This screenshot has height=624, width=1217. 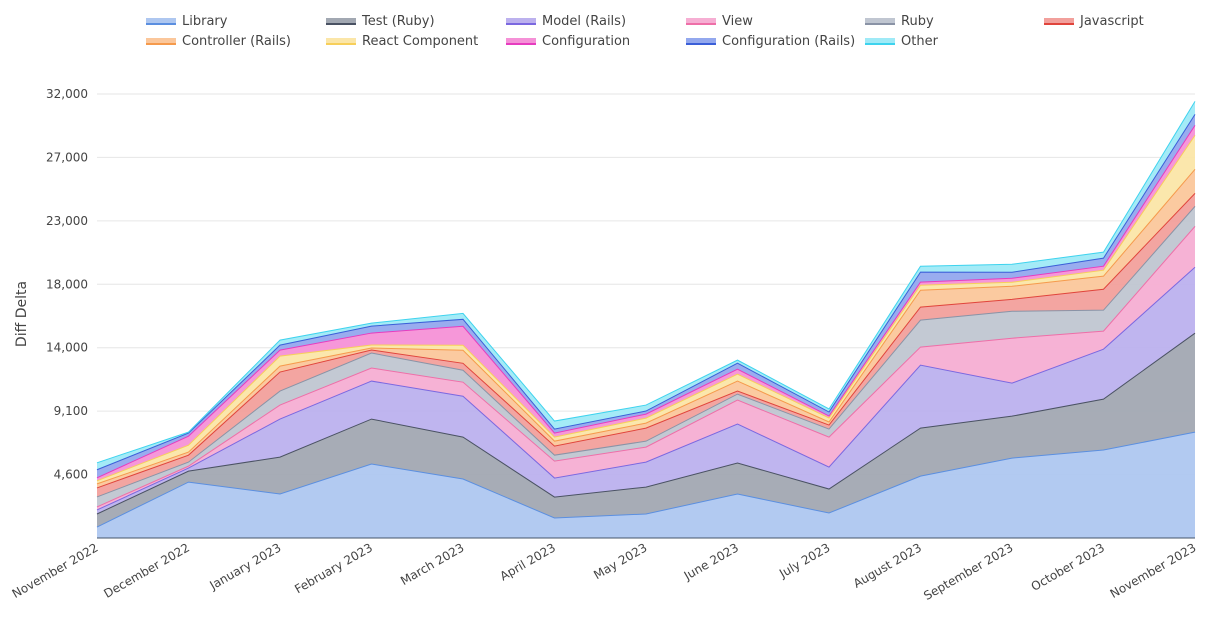 I want to click on legend-label: Configuration, so click(x=586, y=41).